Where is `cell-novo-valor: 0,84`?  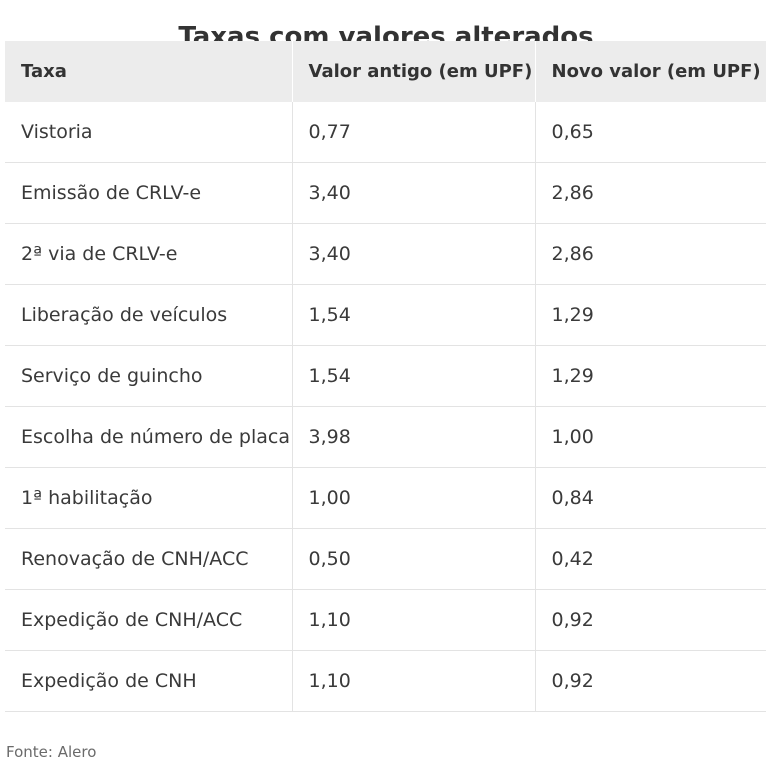
cell-novo-valor: 0,84 is located at coordinates (650, 498).